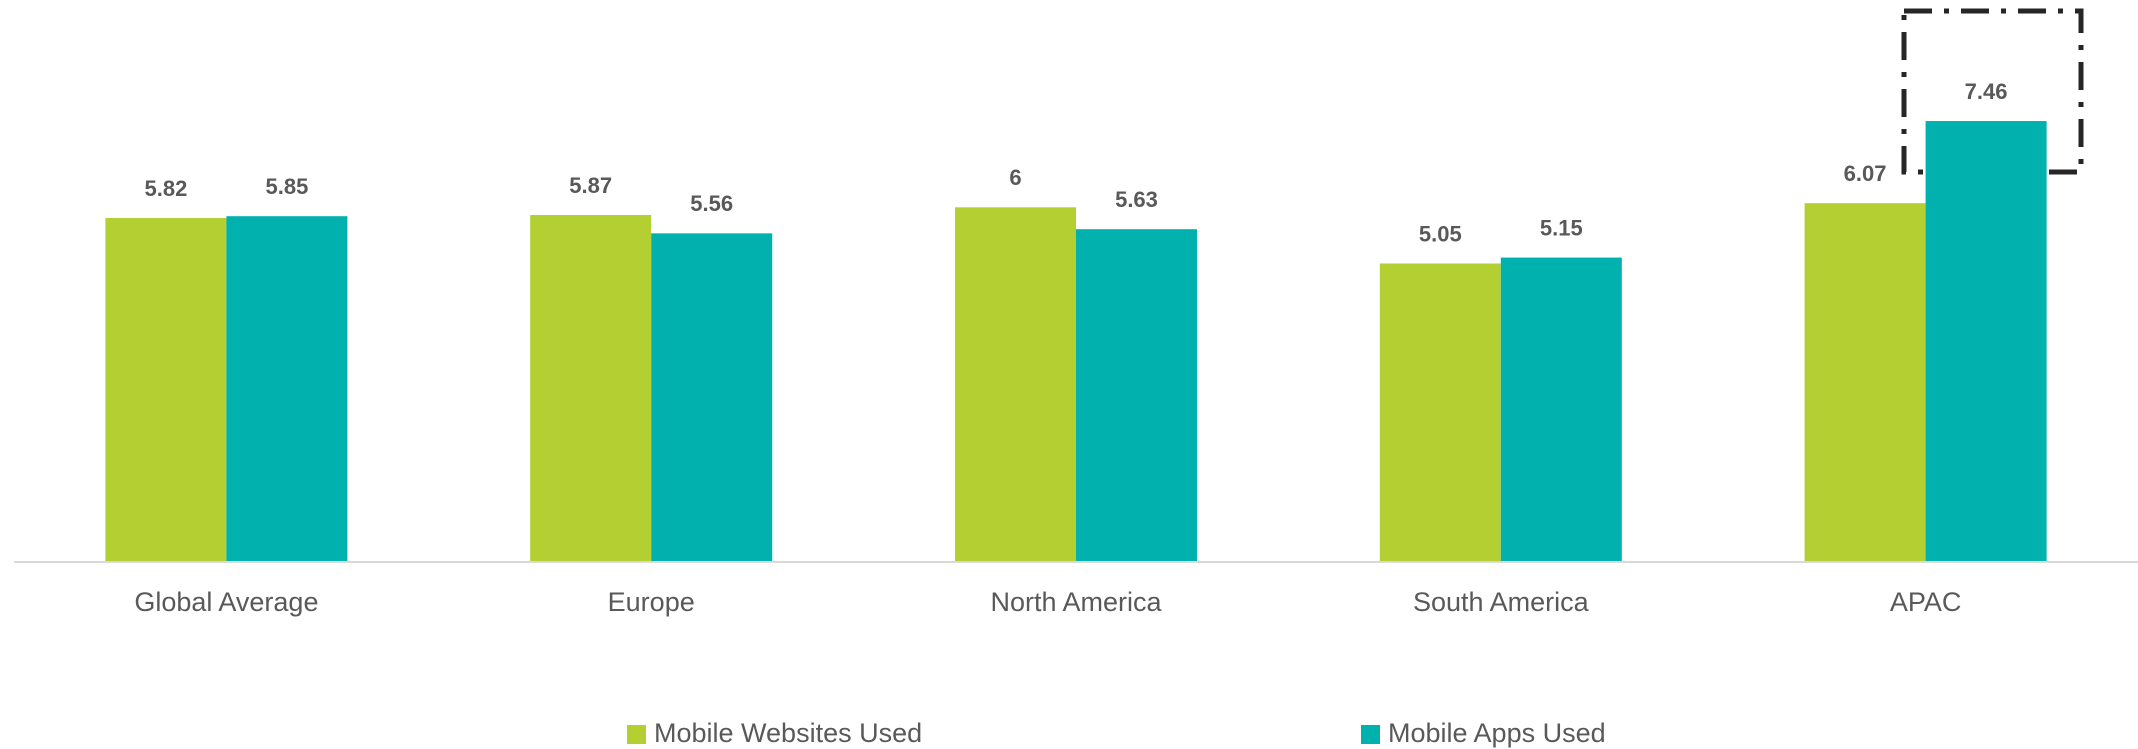 This screenshot has width=2138, height=749. I want to click on value-label: 5.56, so click(711, 203).